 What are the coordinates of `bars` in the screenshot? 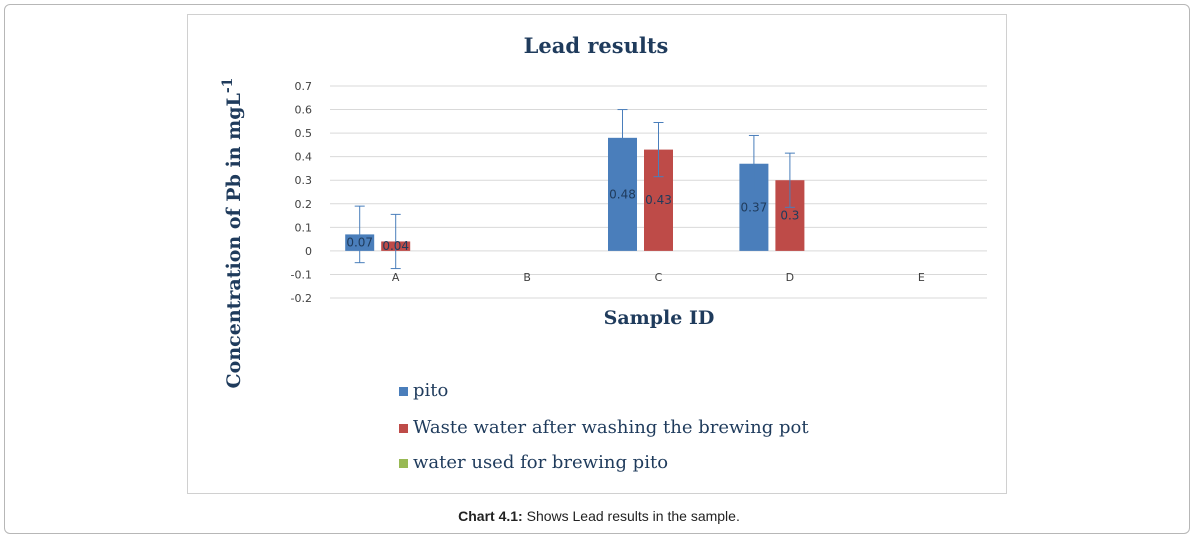 It's located at (575, 194).